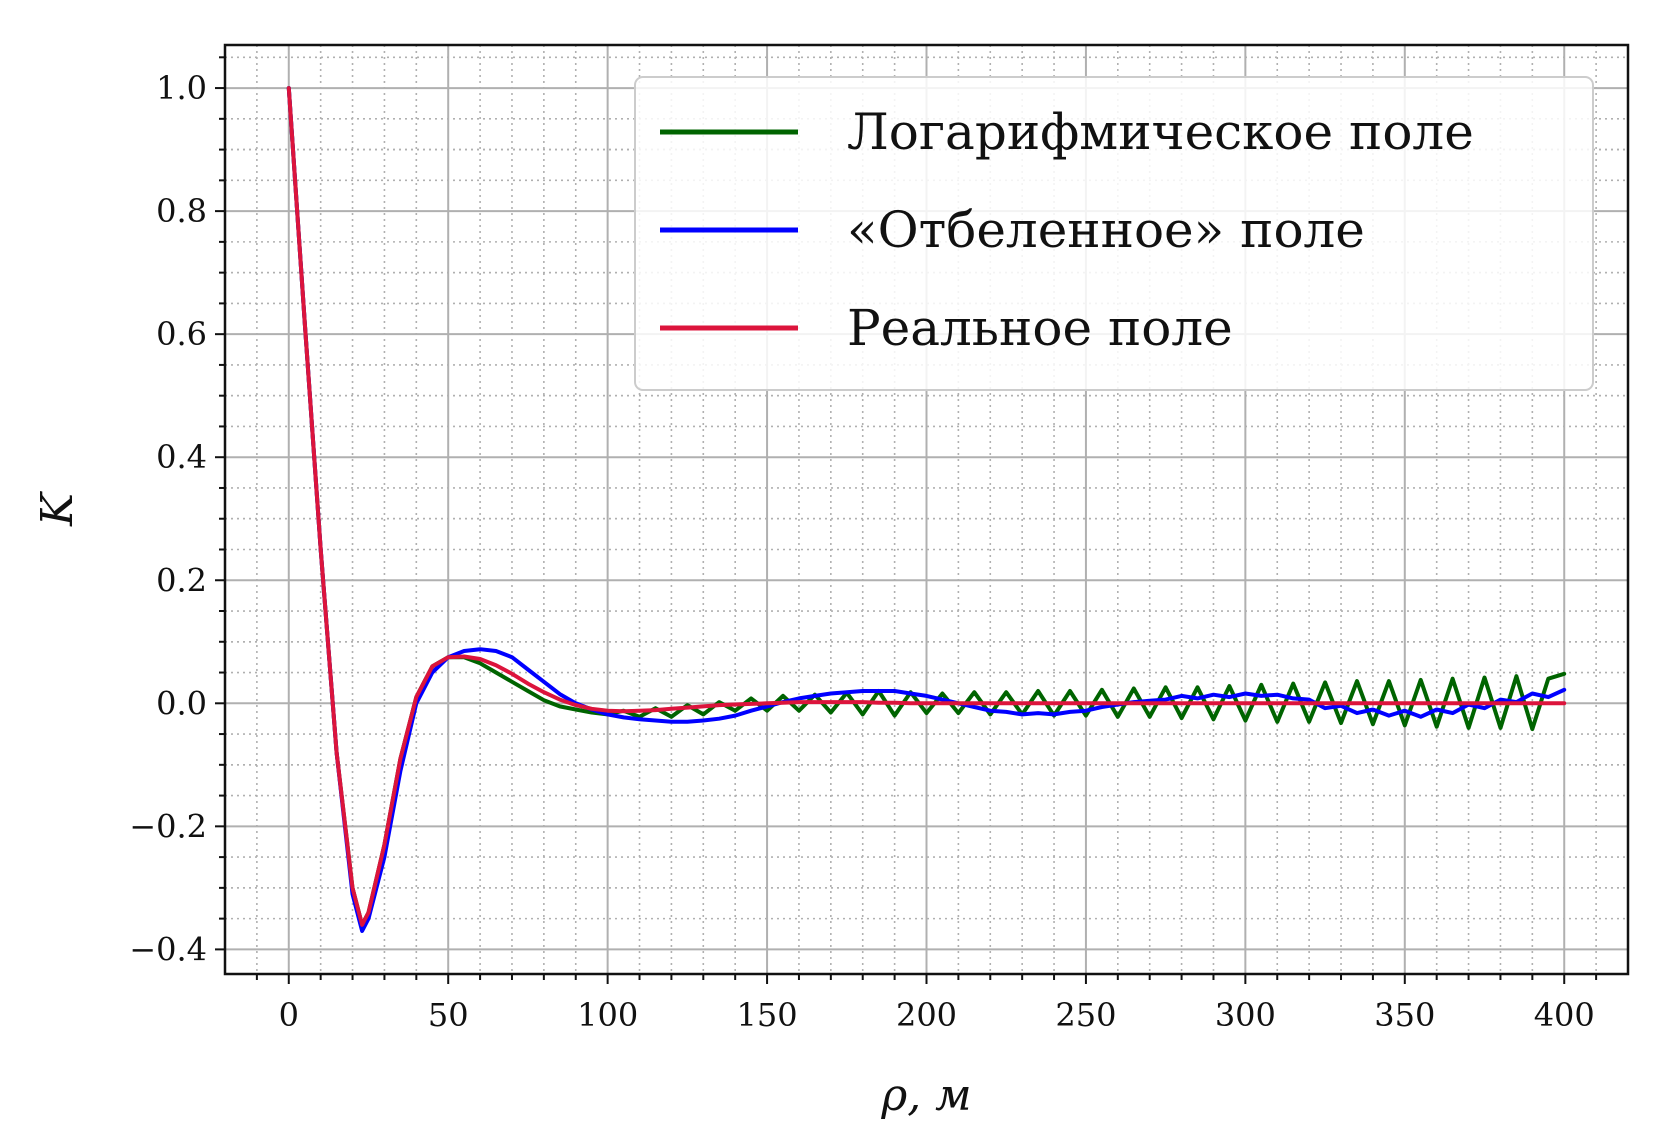  What do you see at coordinates (181, 457) in the screenshot?
I see `y-tick-label: 0.4` at bounding box center [181, 457].